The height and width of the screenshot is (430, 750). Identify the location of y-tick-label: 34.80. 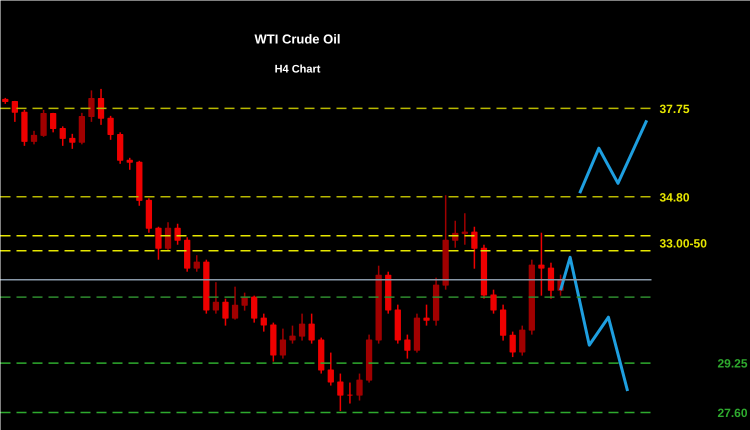
(675, 197).